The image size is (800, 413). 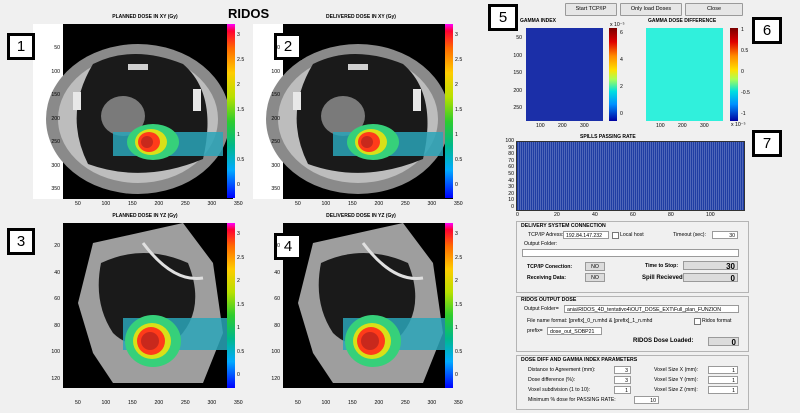 What do you see at coordinates (646, 400) in the screenshot?
I see `min-dose-input: 10` at bounding box center [646, 400].